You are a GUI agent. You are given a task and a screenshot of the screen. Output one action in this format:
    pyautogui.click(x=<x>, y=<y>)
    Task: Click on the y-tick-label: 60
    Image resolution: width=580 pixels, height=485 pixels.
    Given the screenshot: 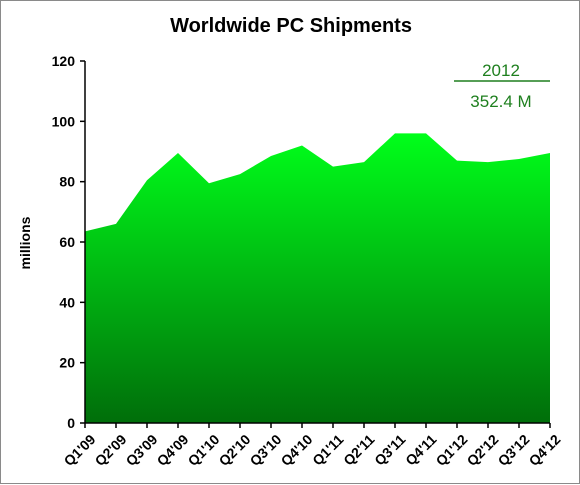 What is the action you would take?
    pyautogui.click(x=67, y=242)
    